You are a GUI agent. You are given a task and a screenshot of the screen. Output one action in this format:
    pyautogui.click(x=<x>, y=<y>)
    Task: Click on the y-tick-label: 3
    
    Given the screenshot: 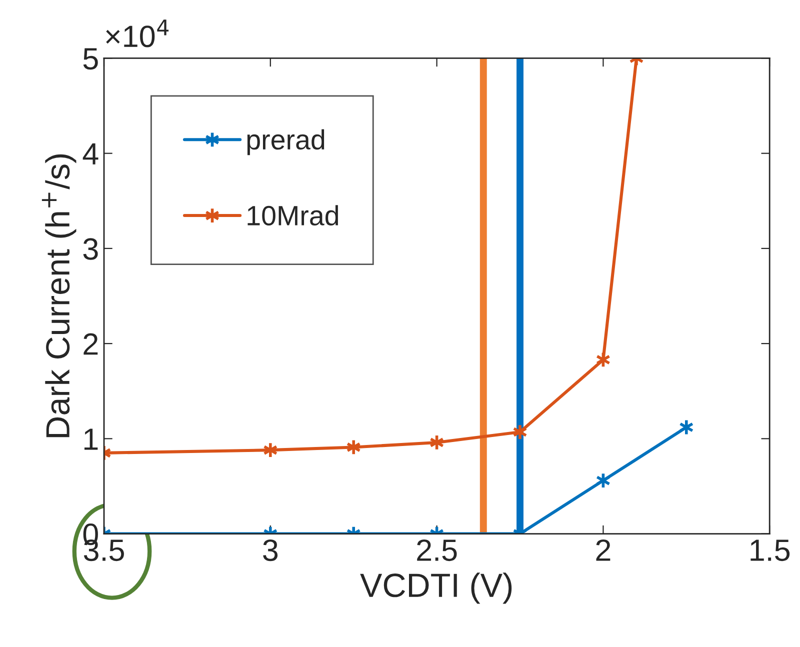 What is the action you would take?
    pyautogui.click(x=90, y=249)
    